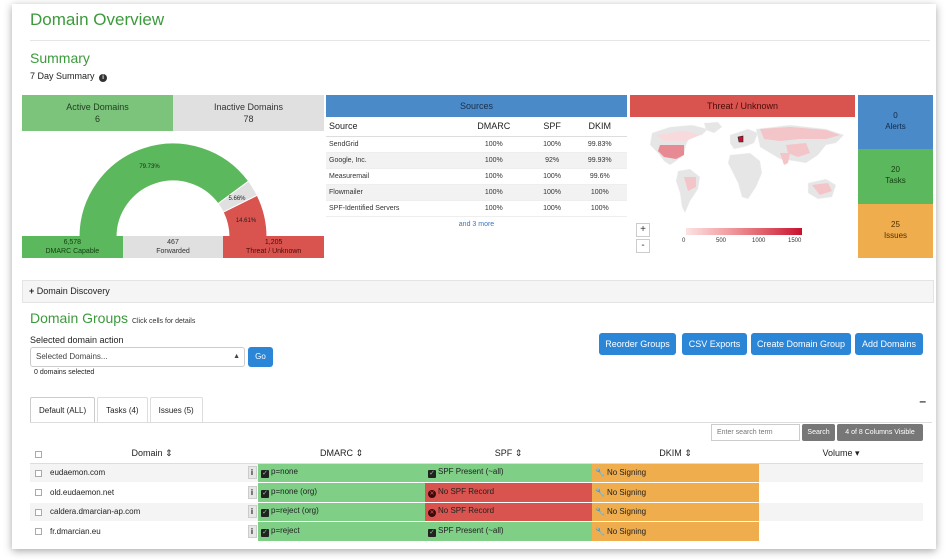  I want to click on tab-tasks: Tasks (4), so click(122, 409).